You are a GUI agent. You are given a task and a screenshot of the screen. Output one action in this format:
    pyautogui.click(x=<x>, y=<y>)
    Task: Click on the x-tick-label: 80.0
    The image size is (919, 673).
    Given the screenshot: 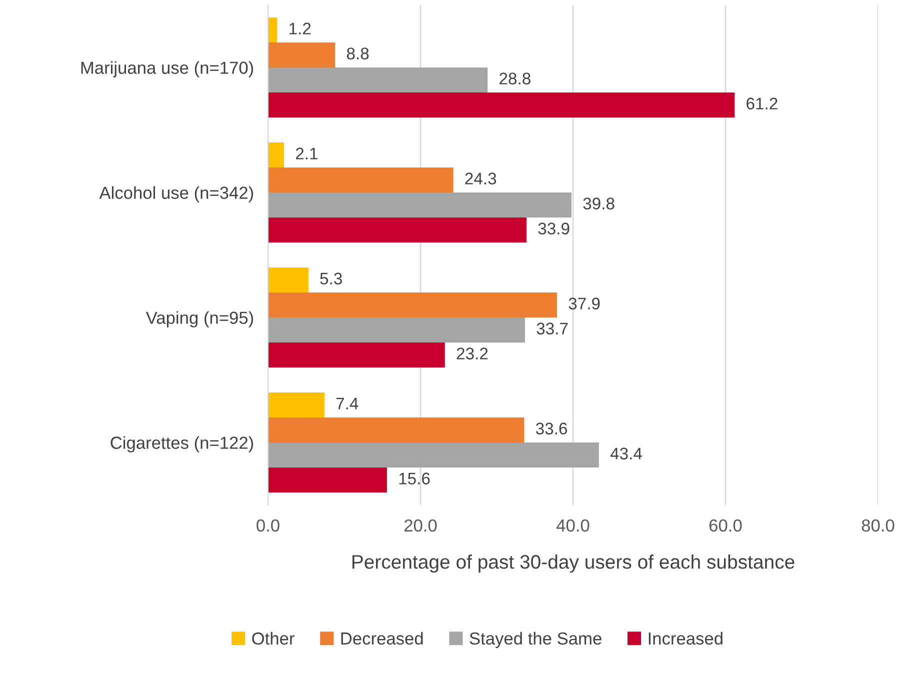 What is the action you would take?
    pyautogui.click(x=878, y=525)
    